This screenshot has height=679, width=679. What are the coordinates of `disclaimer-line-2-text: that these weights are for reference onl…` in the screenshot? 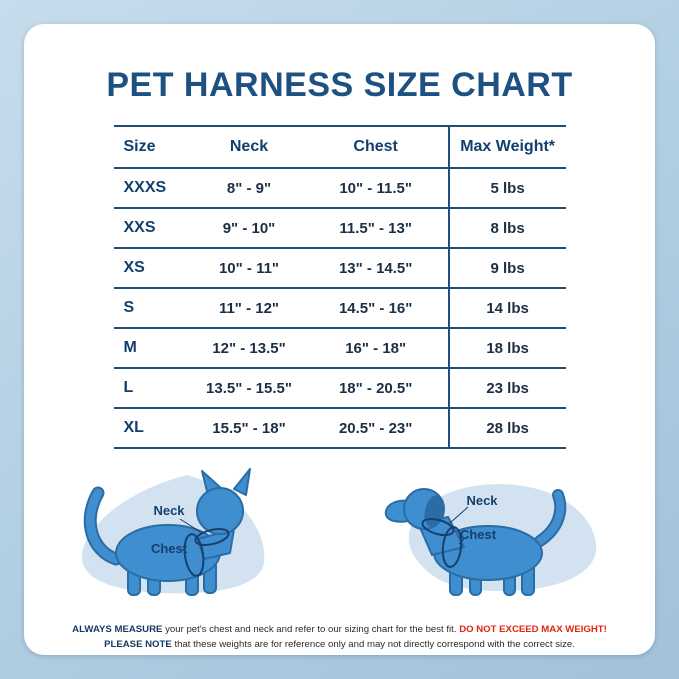 It's located at (373, 644).